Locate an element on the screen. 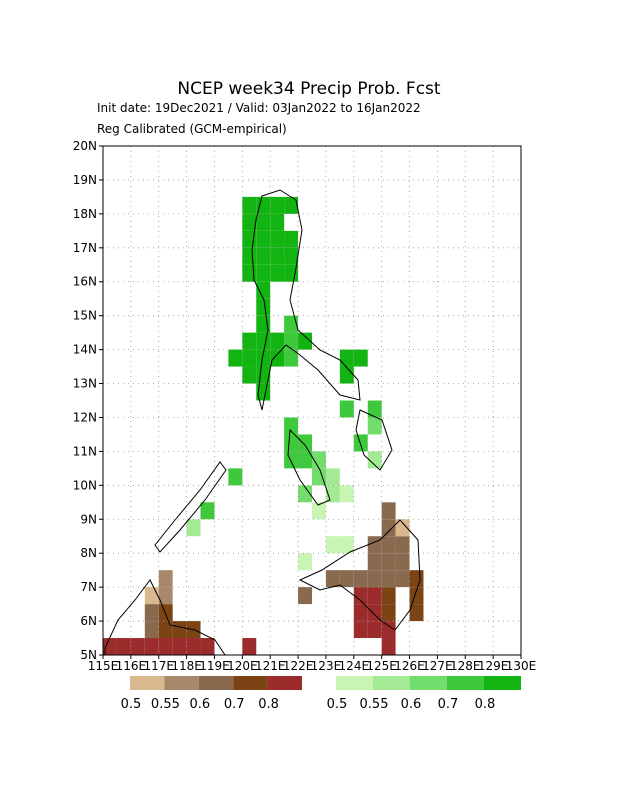 The width and height of the screenshot is (618, 804). y-tick-label: 13N is located at coordinates (85, 384).